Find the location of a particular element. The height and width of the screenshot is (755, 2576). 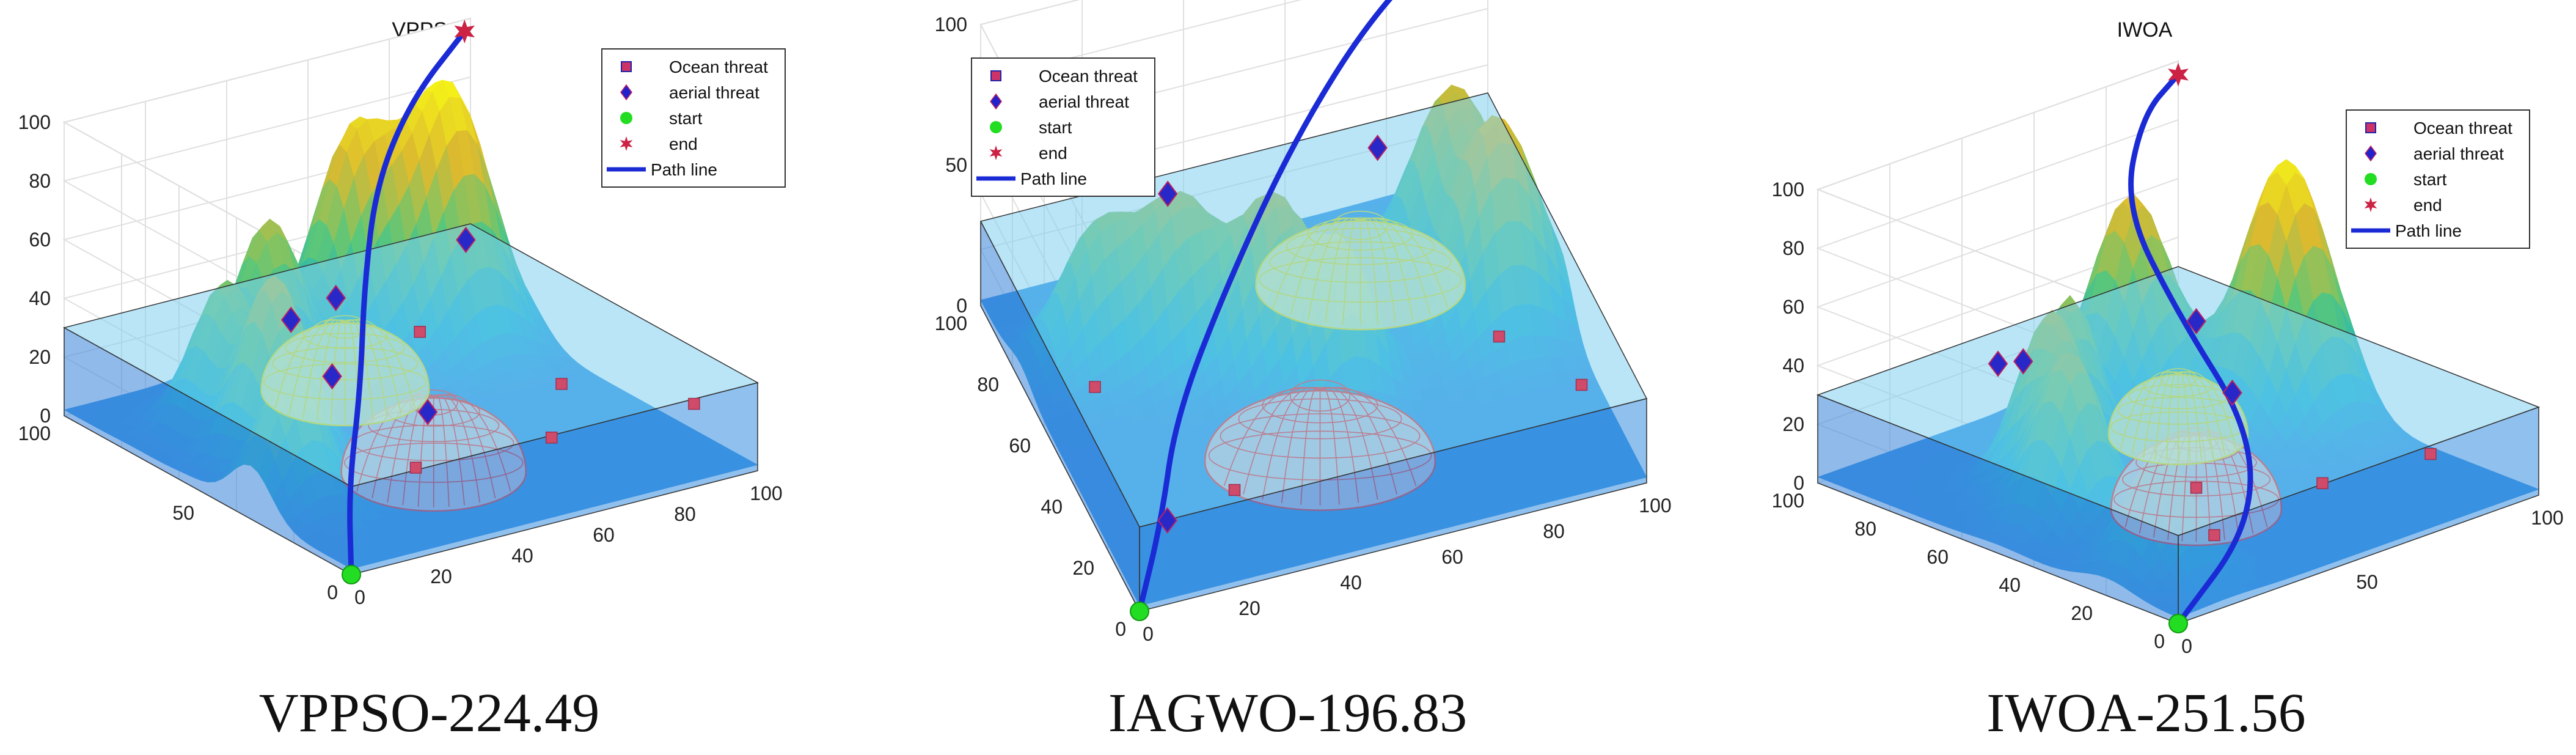

y-tick-label: 40 is located at coordinates (1052, 507).